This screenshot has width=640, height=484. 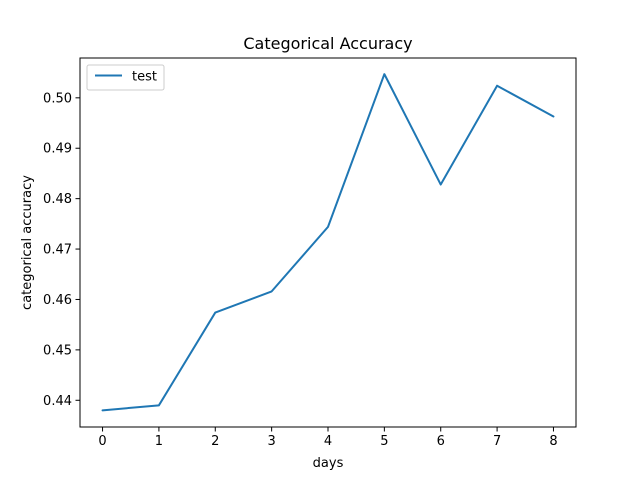 I want to click on x-tick-label: 5, so click(x=384, y=441).